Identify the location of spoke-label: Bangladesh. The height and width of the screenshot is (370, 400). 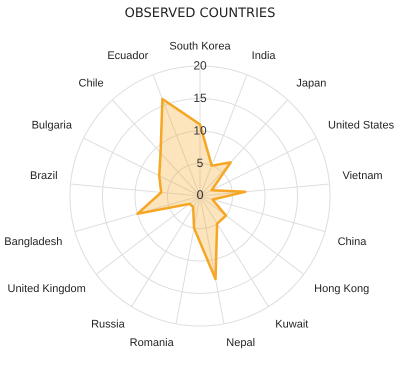
(33, 242).